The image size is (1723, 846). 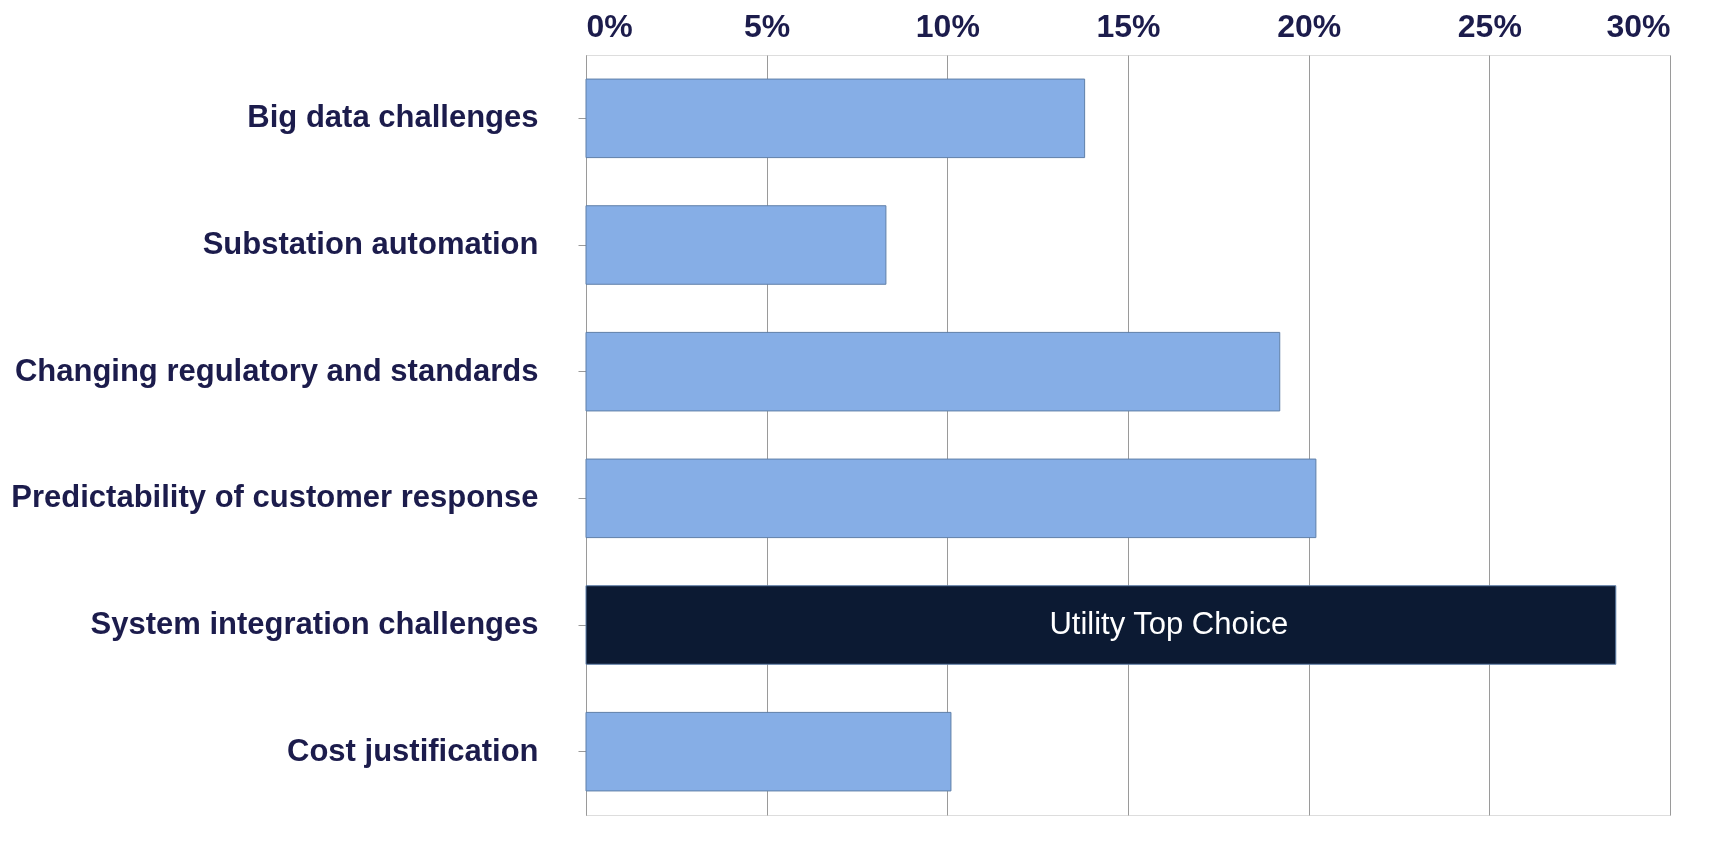 What do you see at coordinates (393, 117) in the screenshot?
I see `y-tick-label: Big data challenges` at bounding box center [393, 117].